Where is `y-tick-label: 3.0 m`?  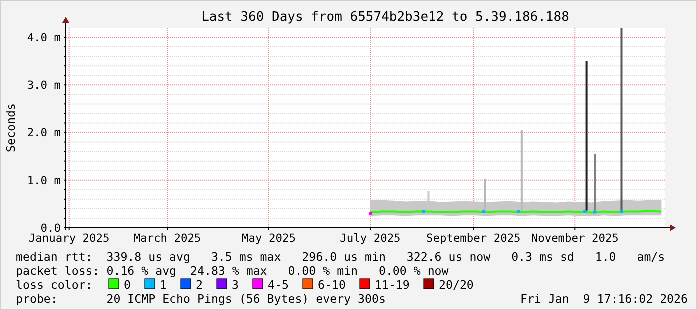
y-tick-label: 3.0 m is located at coordinates (44, 85).